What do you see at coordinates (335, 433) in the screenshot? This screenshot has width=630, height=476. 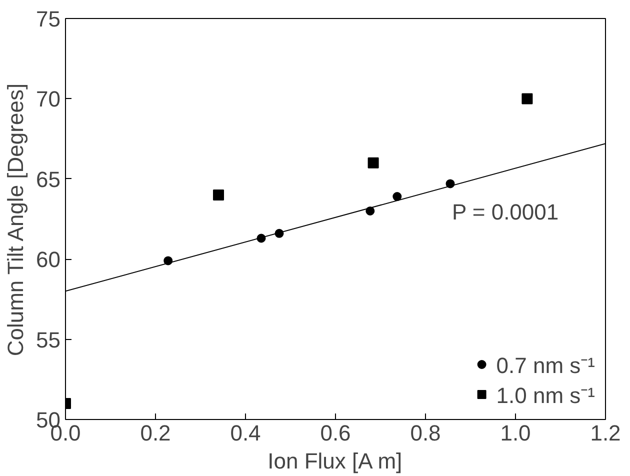 I see `x-tick-label: 0.6` at bounding box center [335, 433].